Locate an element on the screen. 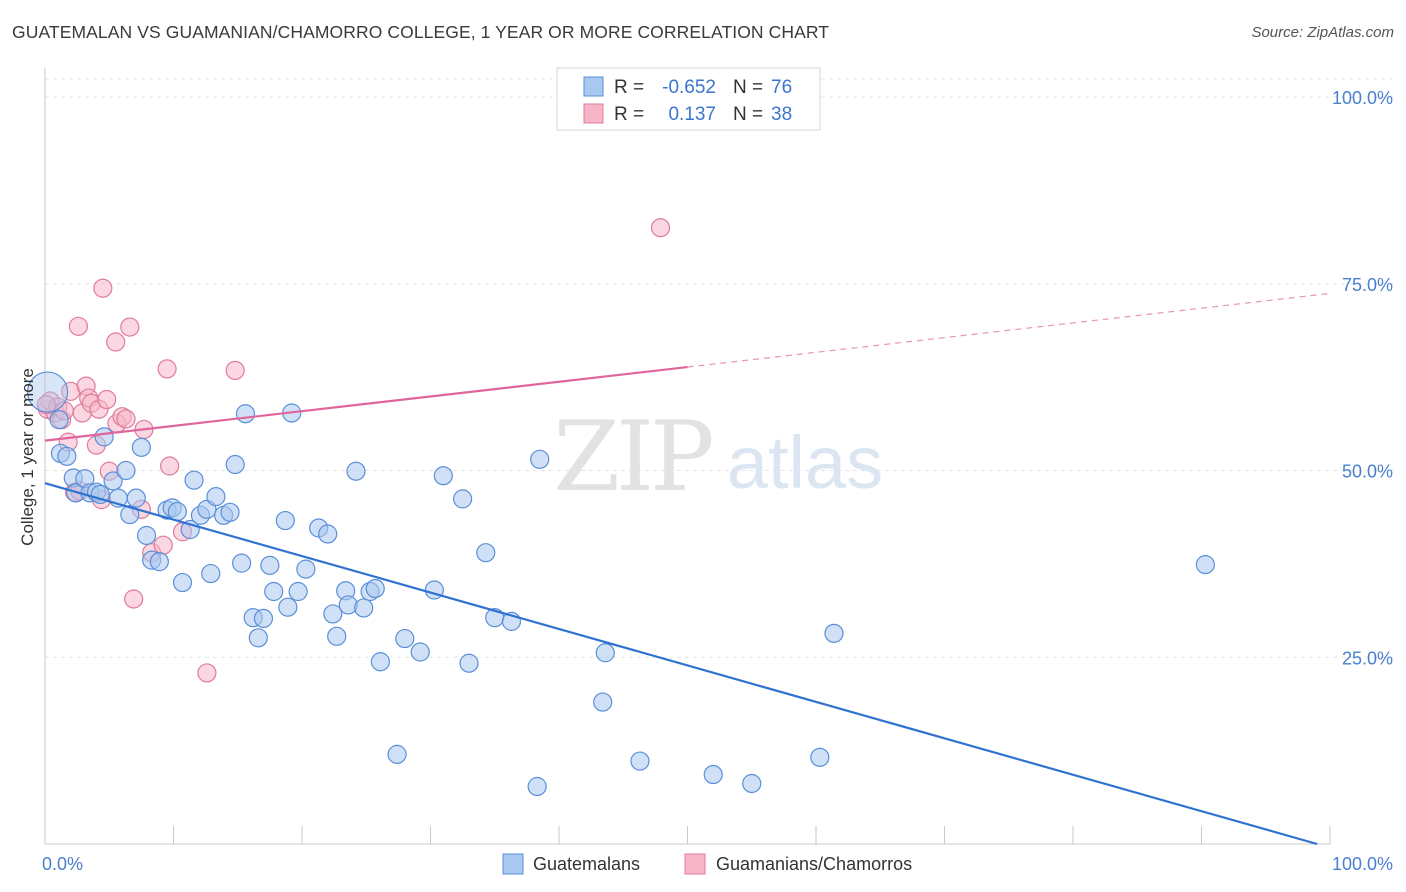  guamanian-trend-line-dashed is located at coordinates (1009, 330).